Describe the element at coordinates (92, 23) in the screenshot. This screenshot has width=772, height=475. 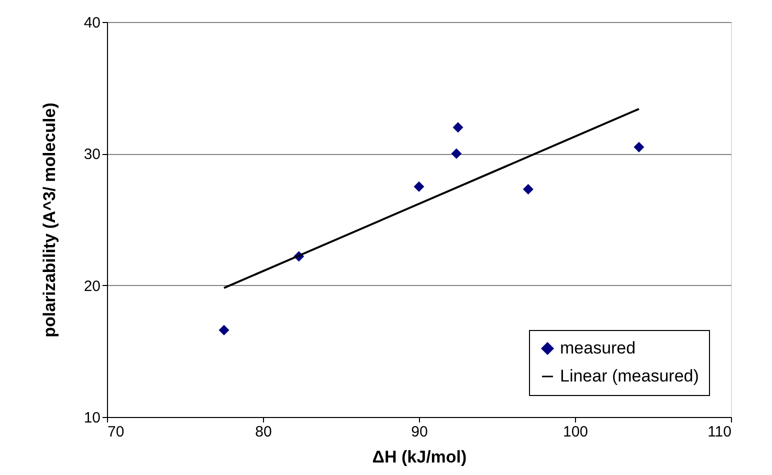
I see `y-tick-label: 40` at that location.